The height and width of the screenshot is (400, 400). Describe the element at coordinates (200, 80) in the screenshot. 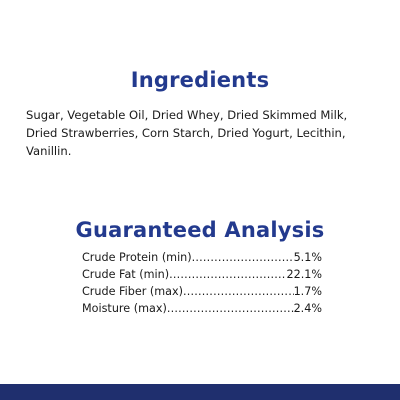

I see `ingredients-heading: Ingredients` at that location.